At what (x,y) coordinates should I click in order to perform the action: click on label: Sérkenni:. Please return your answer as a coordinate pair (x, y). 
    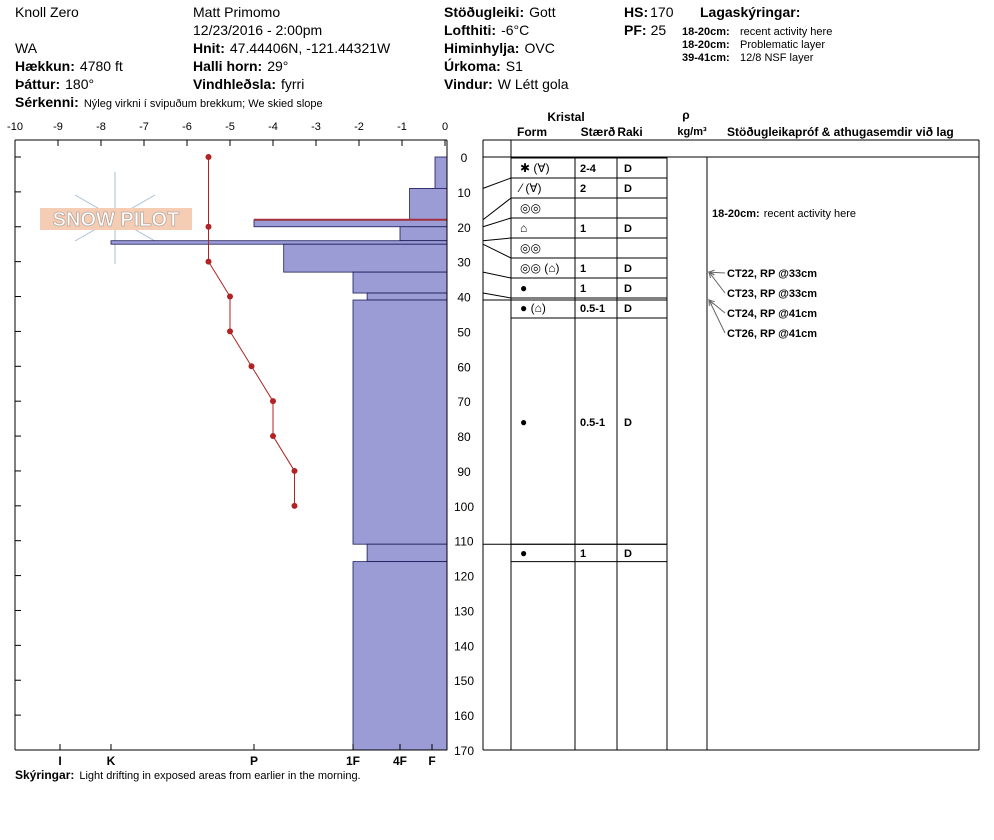
    Looking at the image, I should click on (47, 102).